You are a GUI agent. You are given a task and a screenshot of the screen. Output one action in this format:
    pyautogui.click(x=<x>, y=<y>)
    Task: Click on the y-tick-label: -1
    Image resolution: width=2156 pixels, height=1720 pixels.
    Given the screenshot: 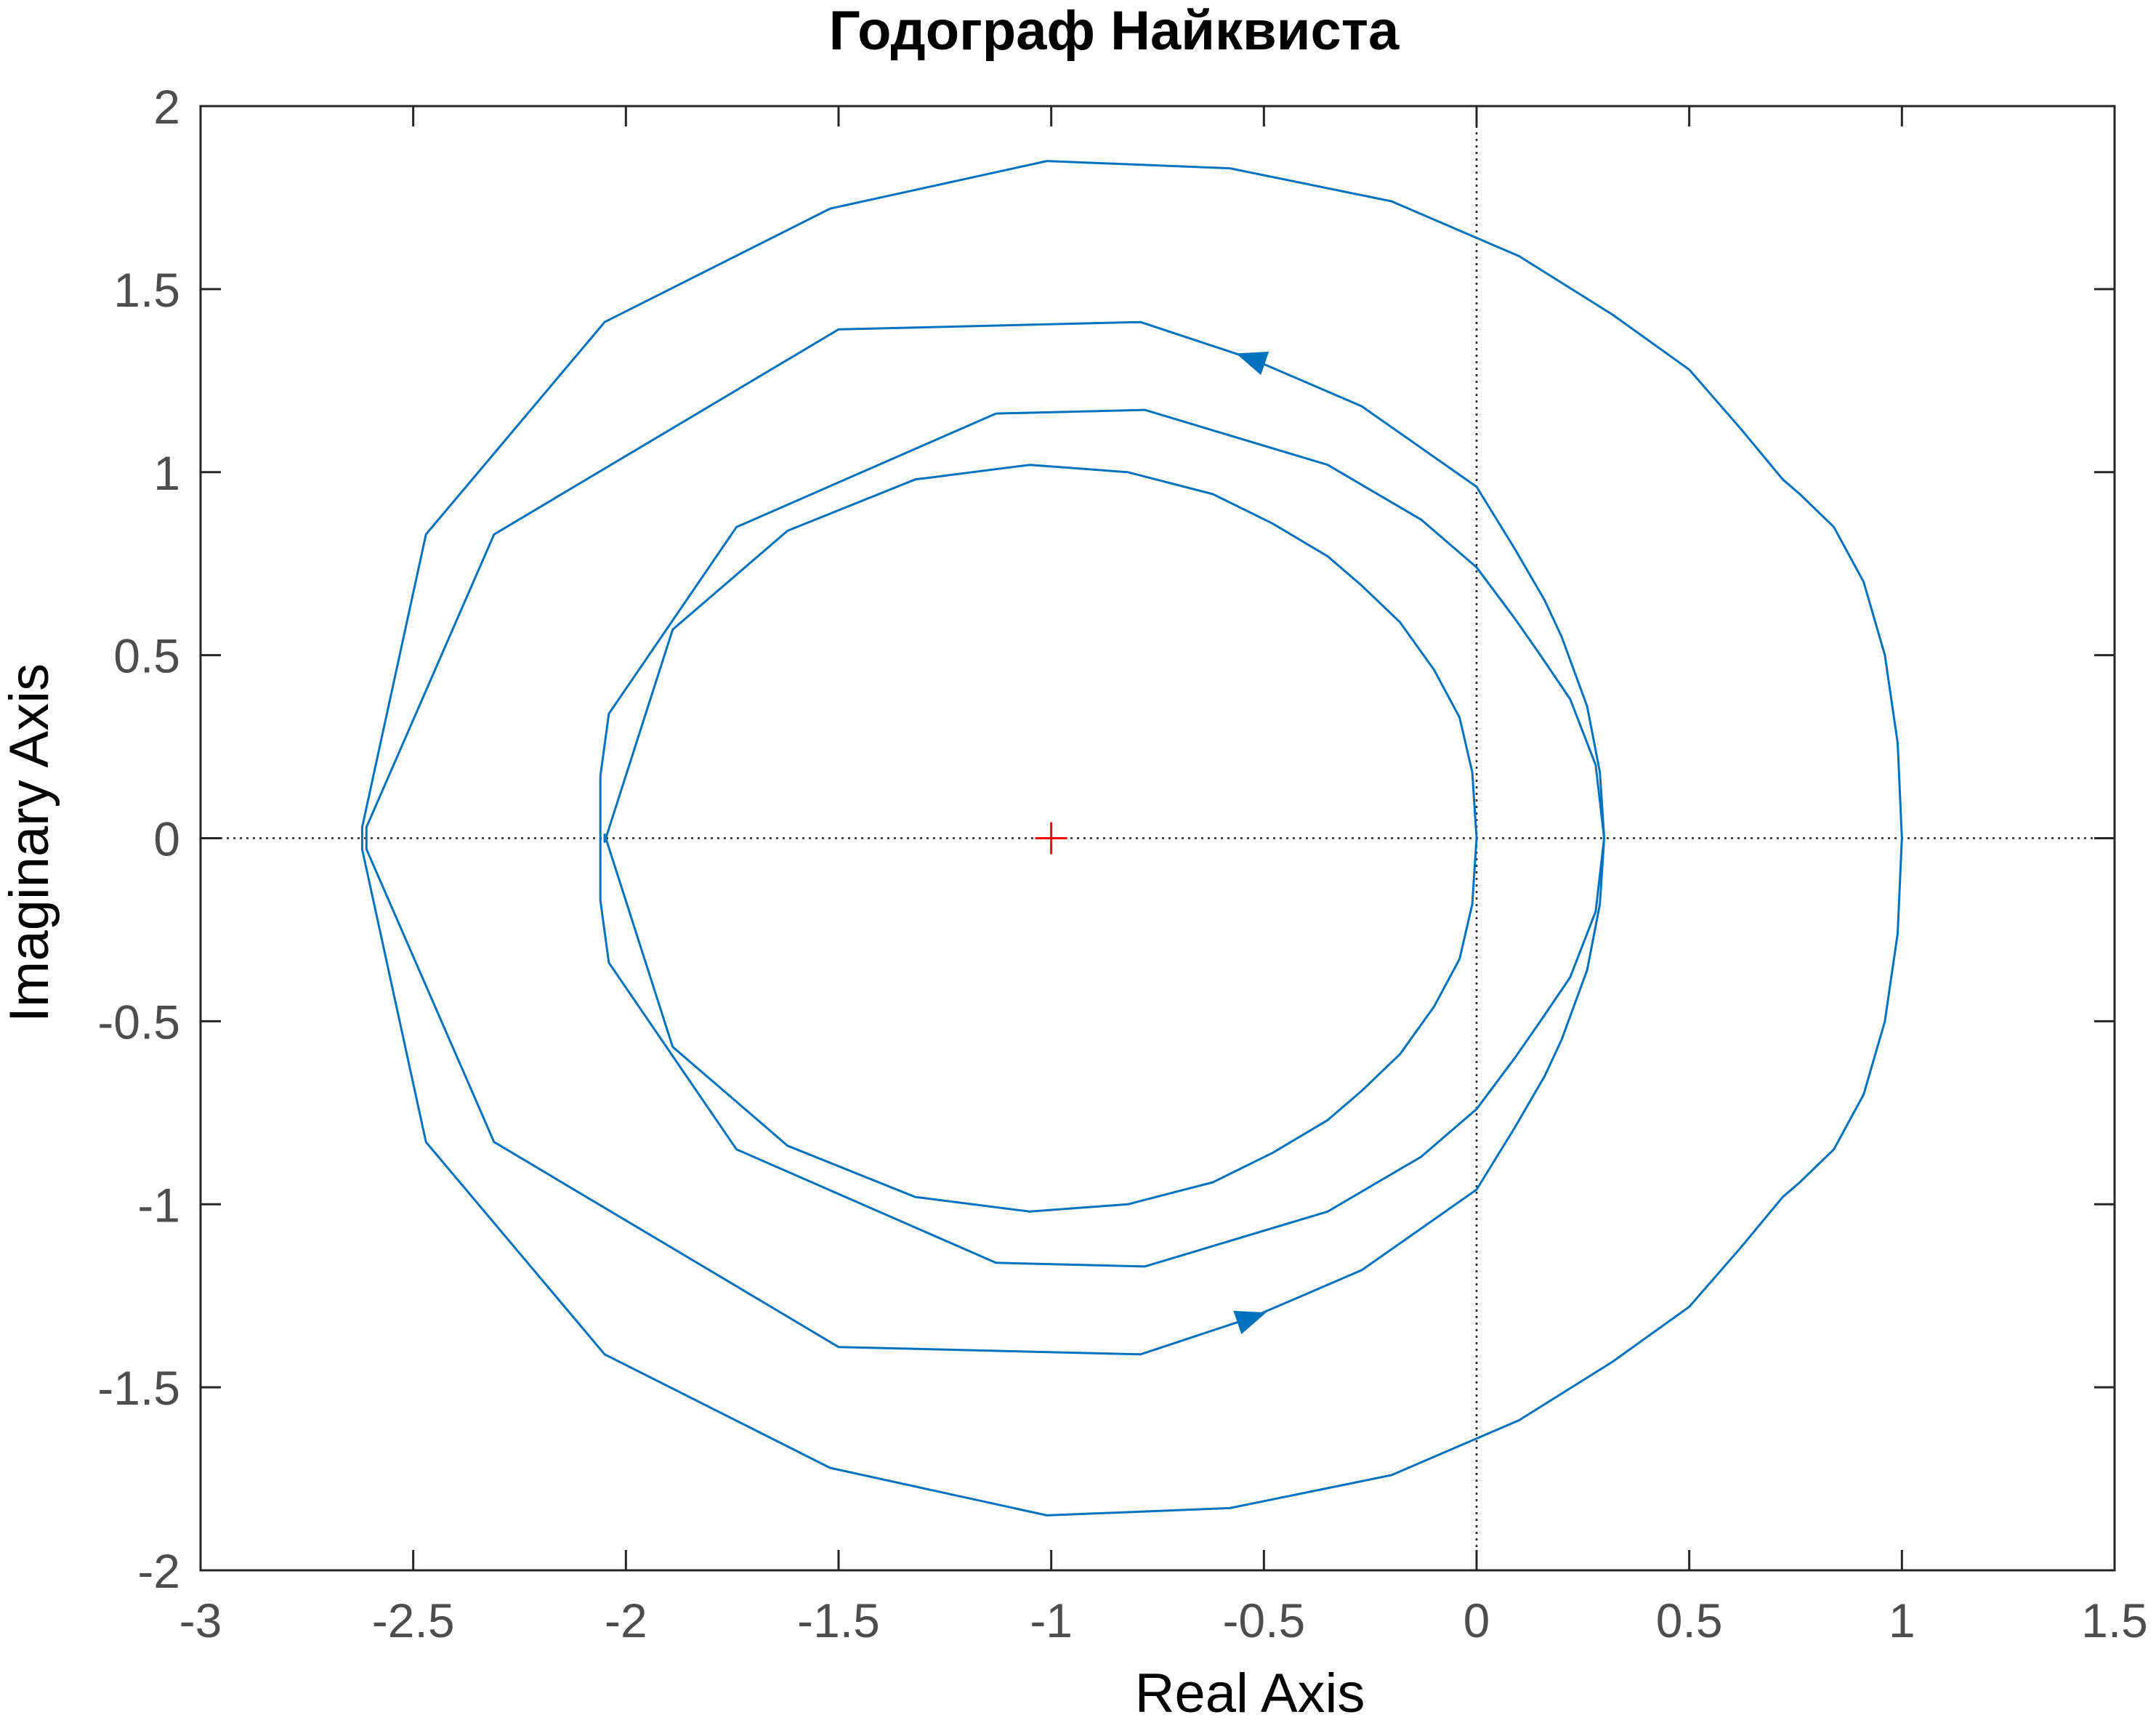 What is the action you would take?
    pyautogui.click(x=158, y=1205)
    